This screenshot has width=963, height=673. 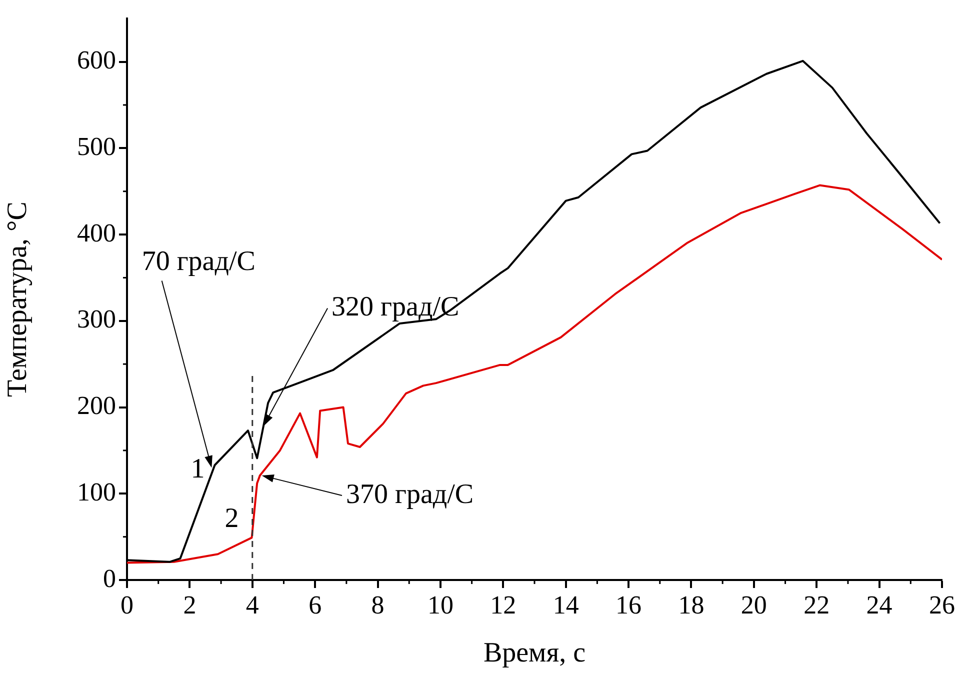 I want to click on annotation: 320 град/С, so click(x=396, y=307).